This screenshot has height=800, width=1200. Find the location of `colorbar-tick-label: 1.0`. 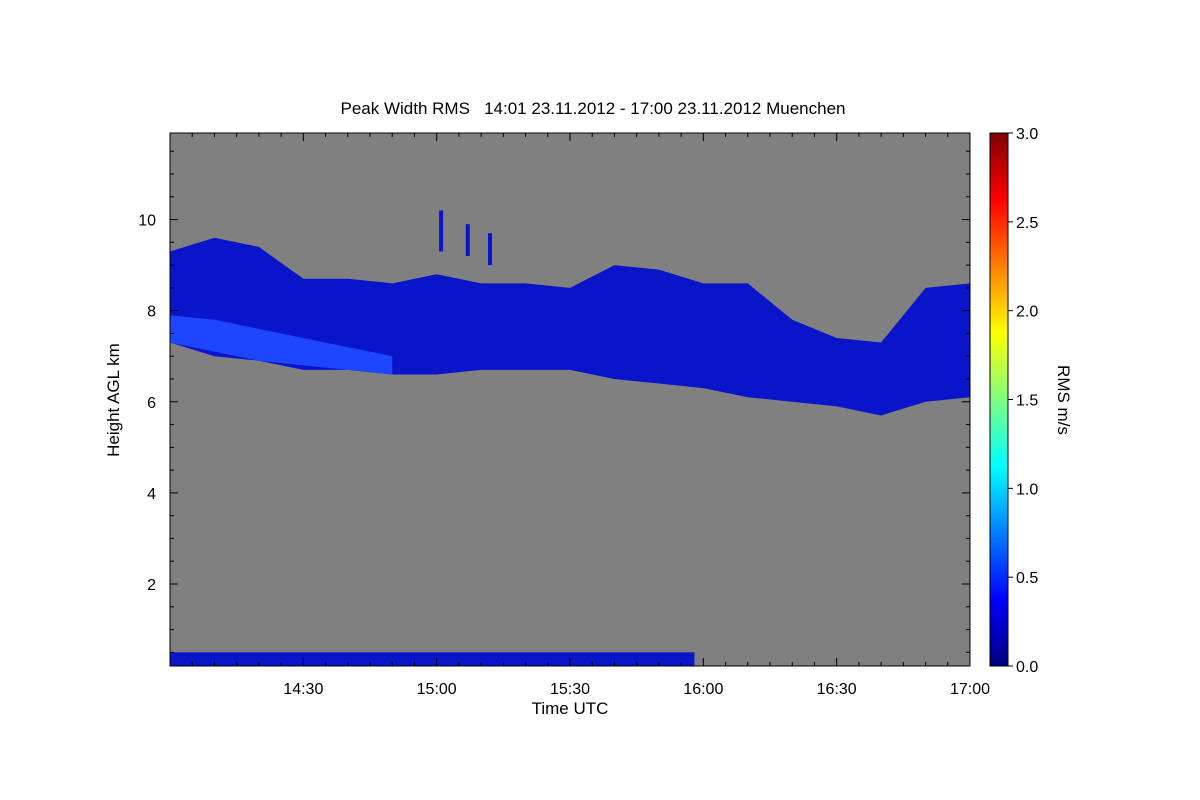

colorbar-tick-label: 1.0 is located at coordinates (1027, 489).